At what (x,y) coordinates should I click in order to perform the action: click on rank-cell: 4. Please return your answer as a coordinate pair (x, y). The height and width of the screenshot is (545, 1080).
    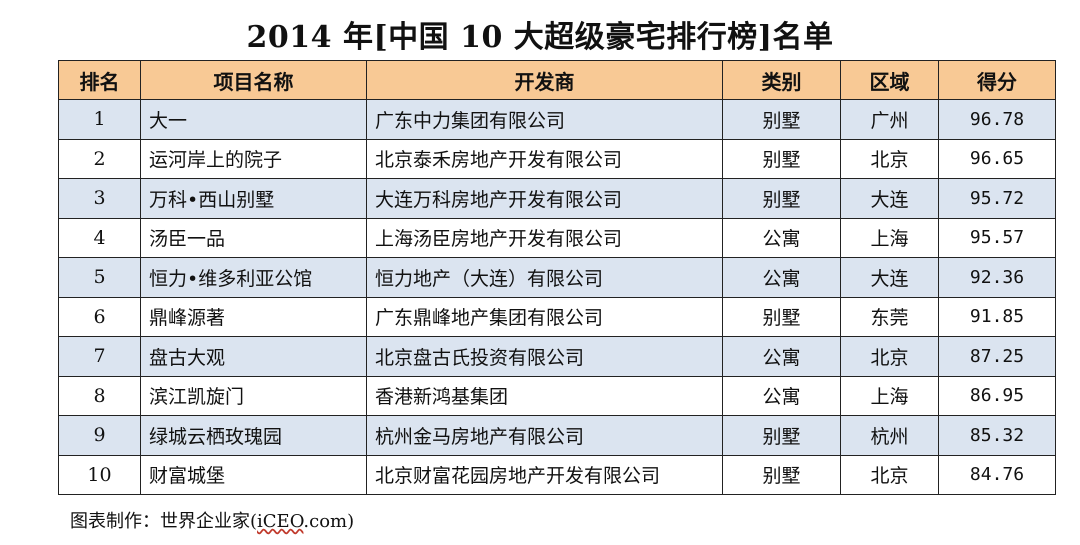
    Looking at the image, I should click on (99, 237).